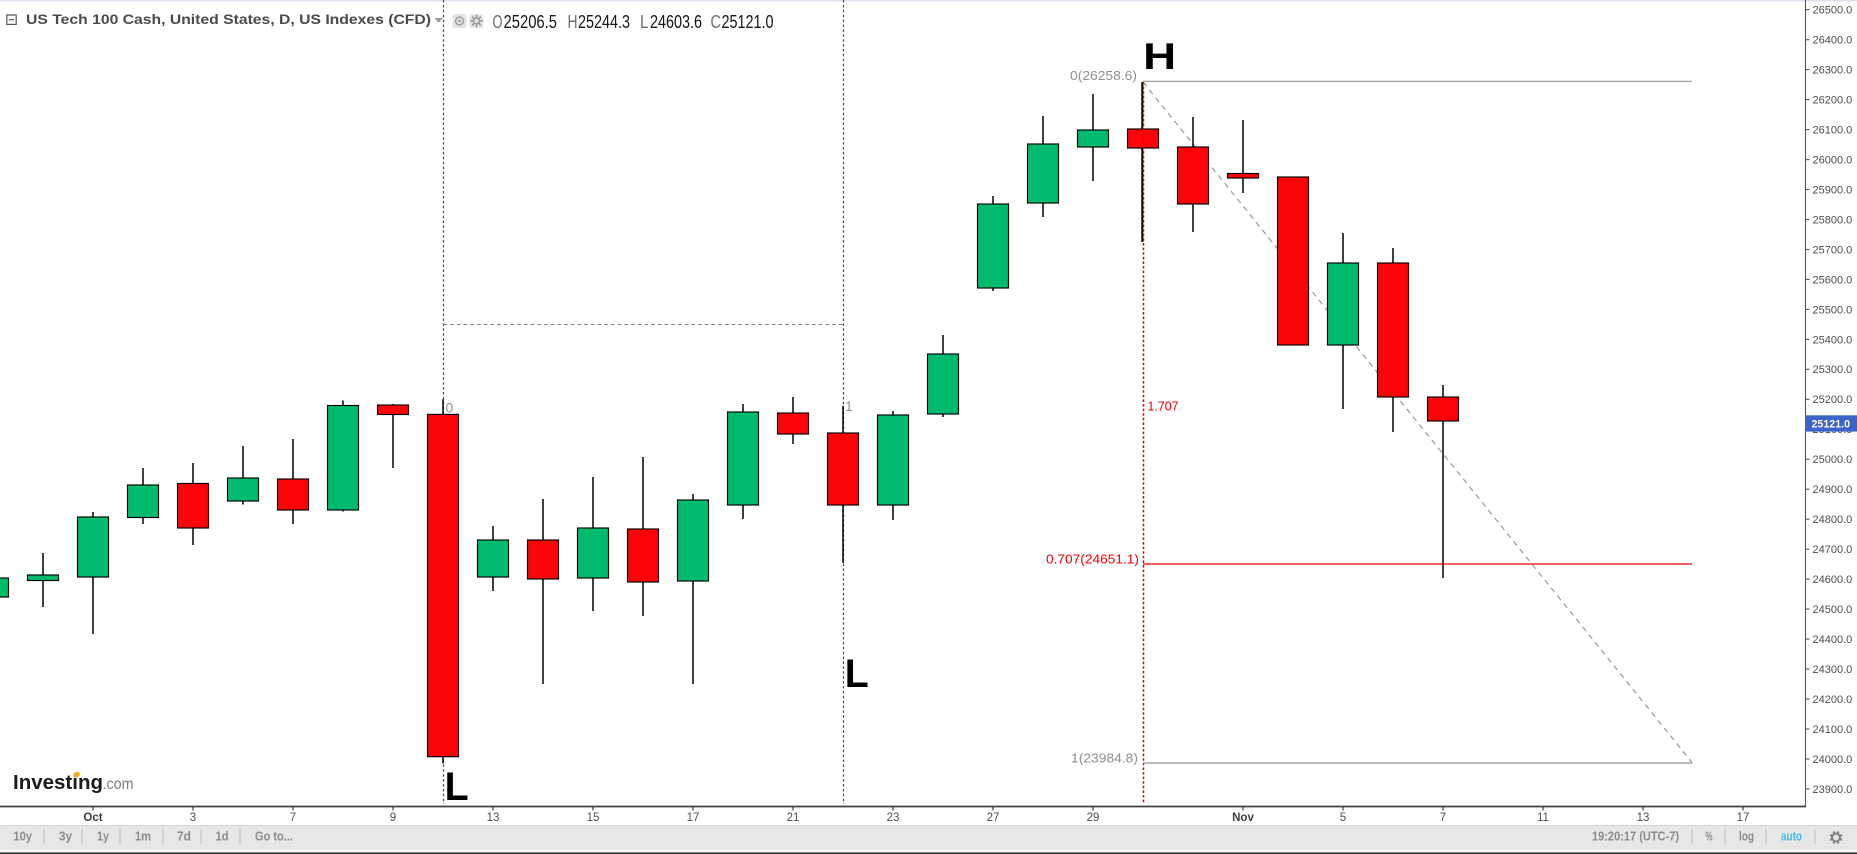 This screenshot has width=1857, height=854. Describe the element at coordinates (531, 21) in the screenshot. I see `svg-text: 25206.5` at that location.